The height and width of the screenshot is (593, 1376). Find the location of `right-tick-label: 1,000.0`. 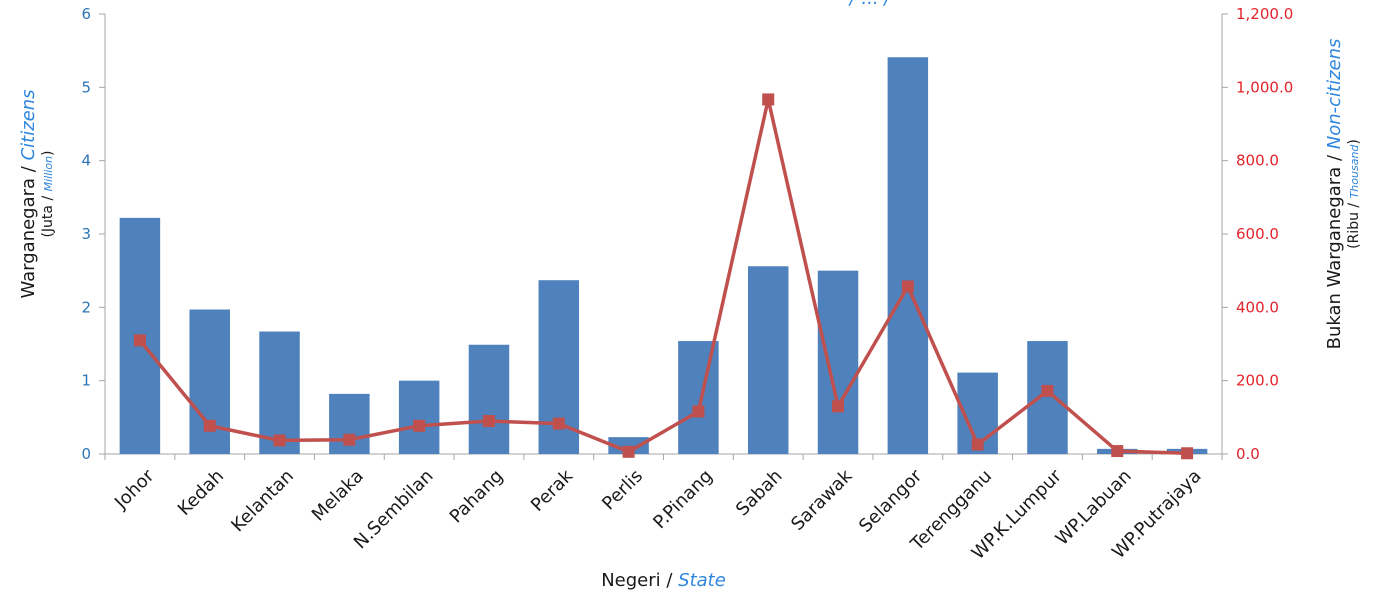

right-tick-label: 1,000.0 is located at coordinates (1264, 87).